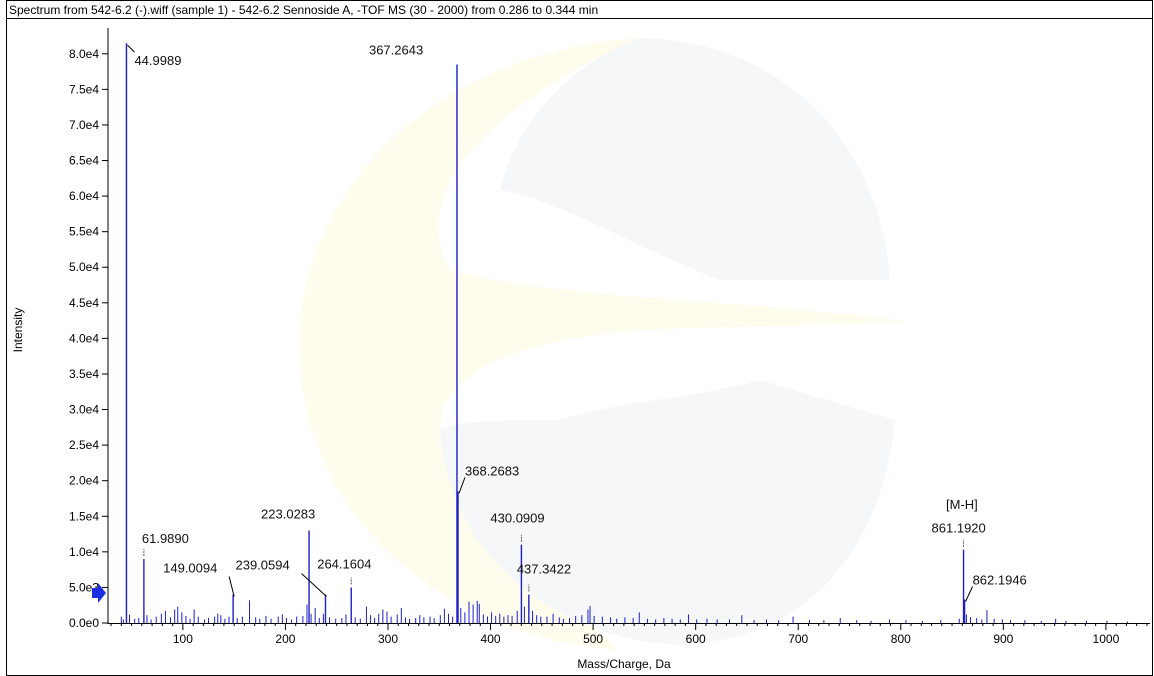 This screenshot has height=676, width=1154. What do you see at coordinates (1000, 580) in the screenshot?
I see `peak-label: 862.1946` at bounding box center [1000, 580].